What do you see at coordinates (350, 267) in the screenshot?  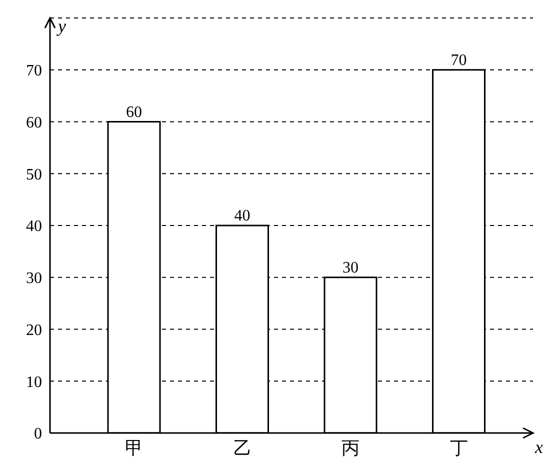 I see `data-label: 30` at bounding box center [350, 267].